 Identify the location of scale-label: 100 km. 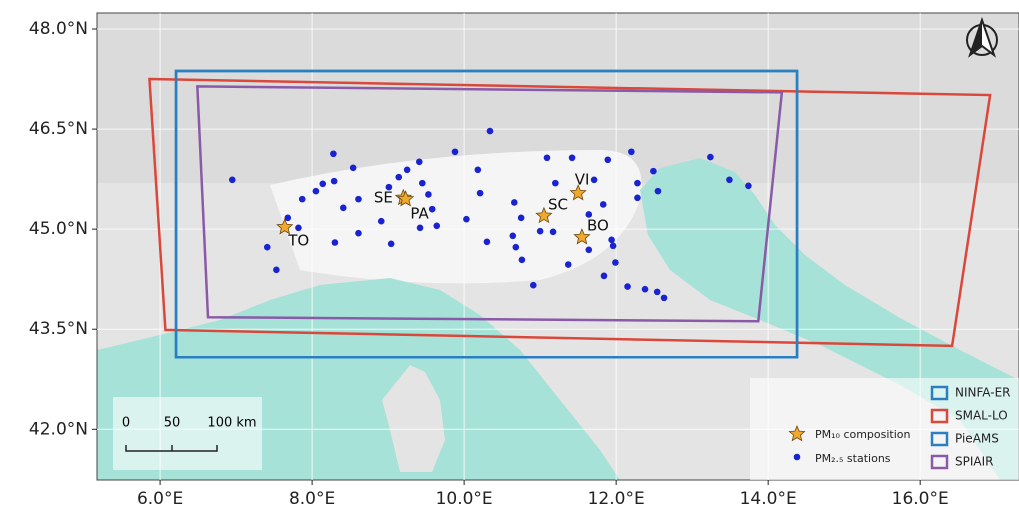
(231, 423).